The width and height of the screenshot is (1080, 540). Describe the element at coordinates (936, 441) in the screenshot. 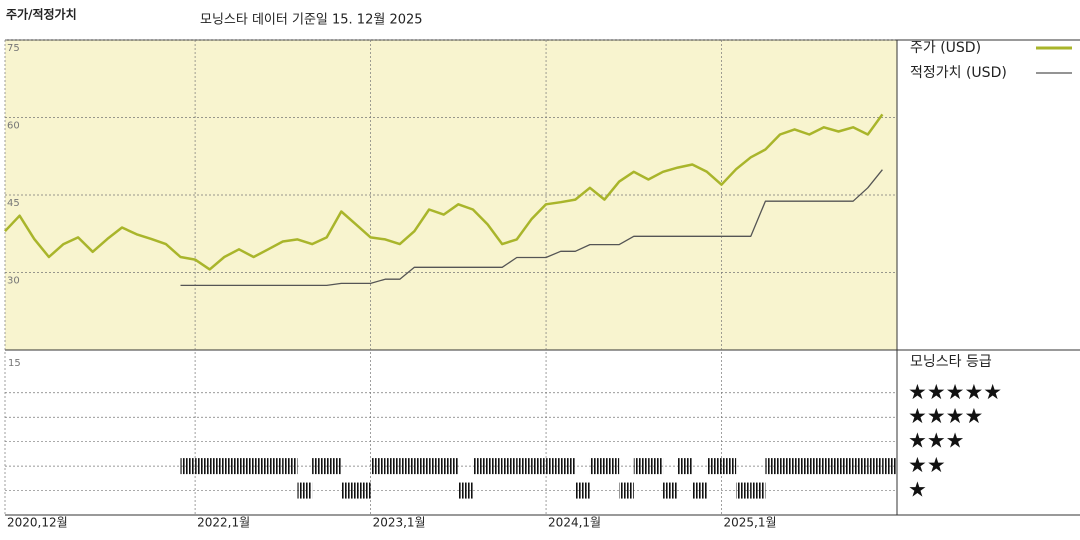

I see `rating-label: ★★★` at that location.